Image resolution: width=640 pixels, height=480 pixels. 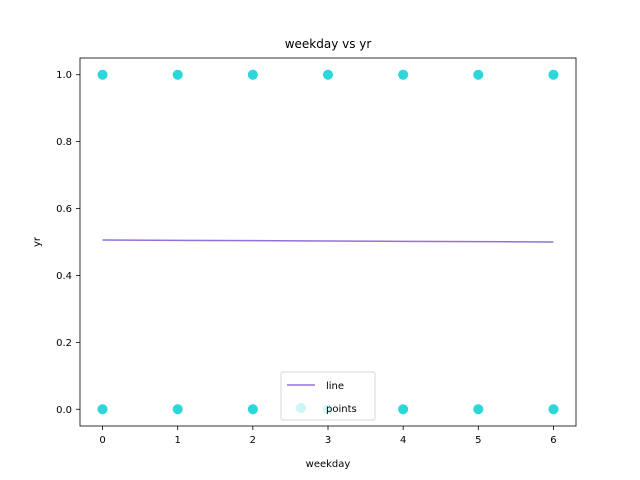 I want to click on chart-title: weekday vs yr, so click(x=328, y=44).